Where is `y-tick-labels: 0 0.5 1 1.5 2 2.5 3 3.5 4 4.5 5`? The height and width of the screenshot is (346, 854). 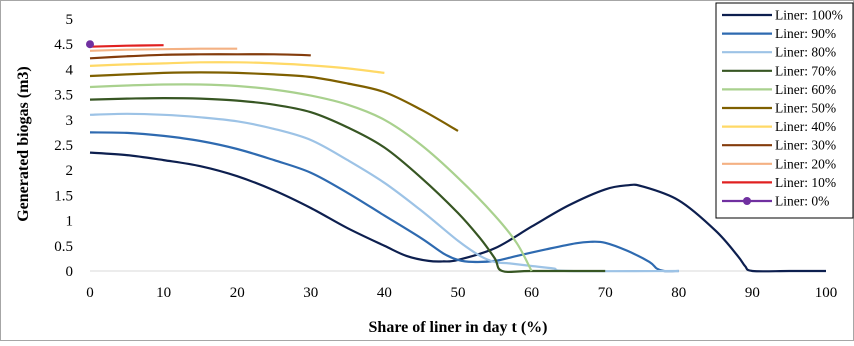 y-tick-labels: 0 0.5 1 1.5 2 2.5 3 3.5 4 4.5 5 is located at coordinates (63, 146).